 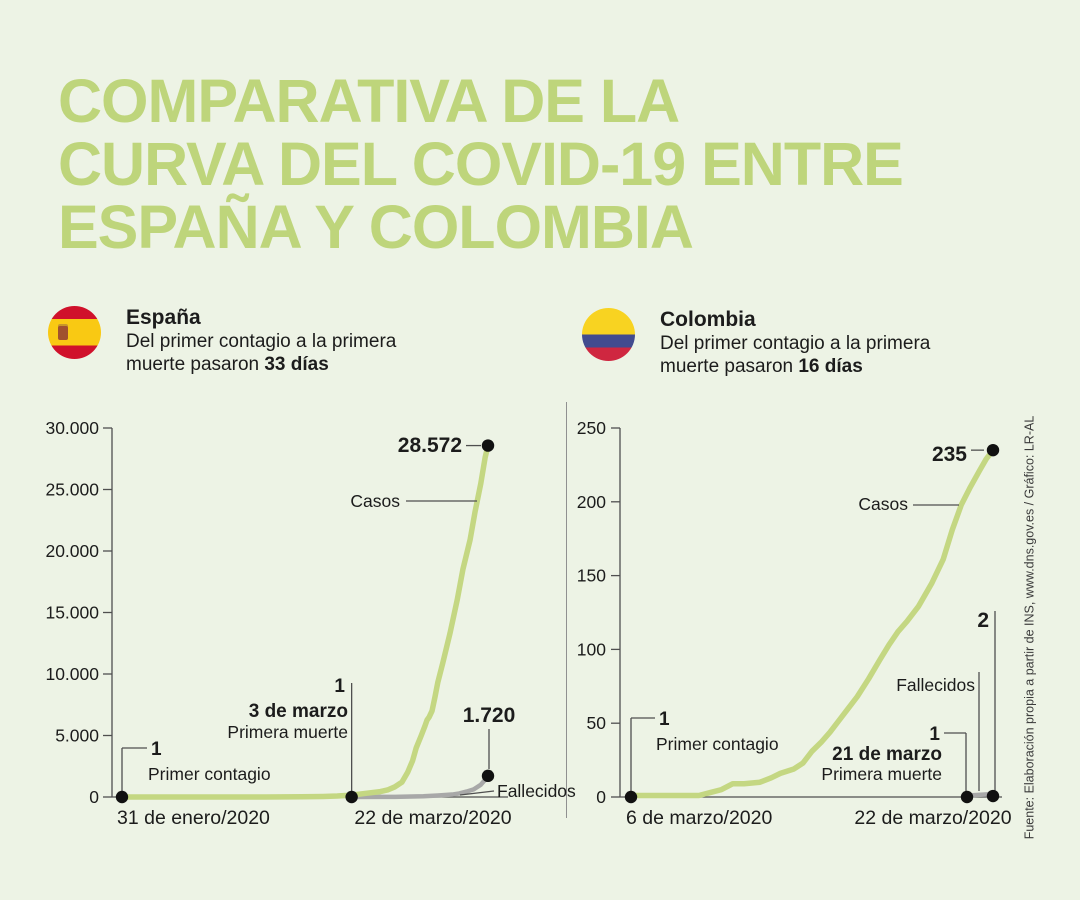 What do you see at coordinates (536, 791) in the screenshot?
I see `espana-deaths-series-label: Fallecidos` at bounding box center [536, 791].